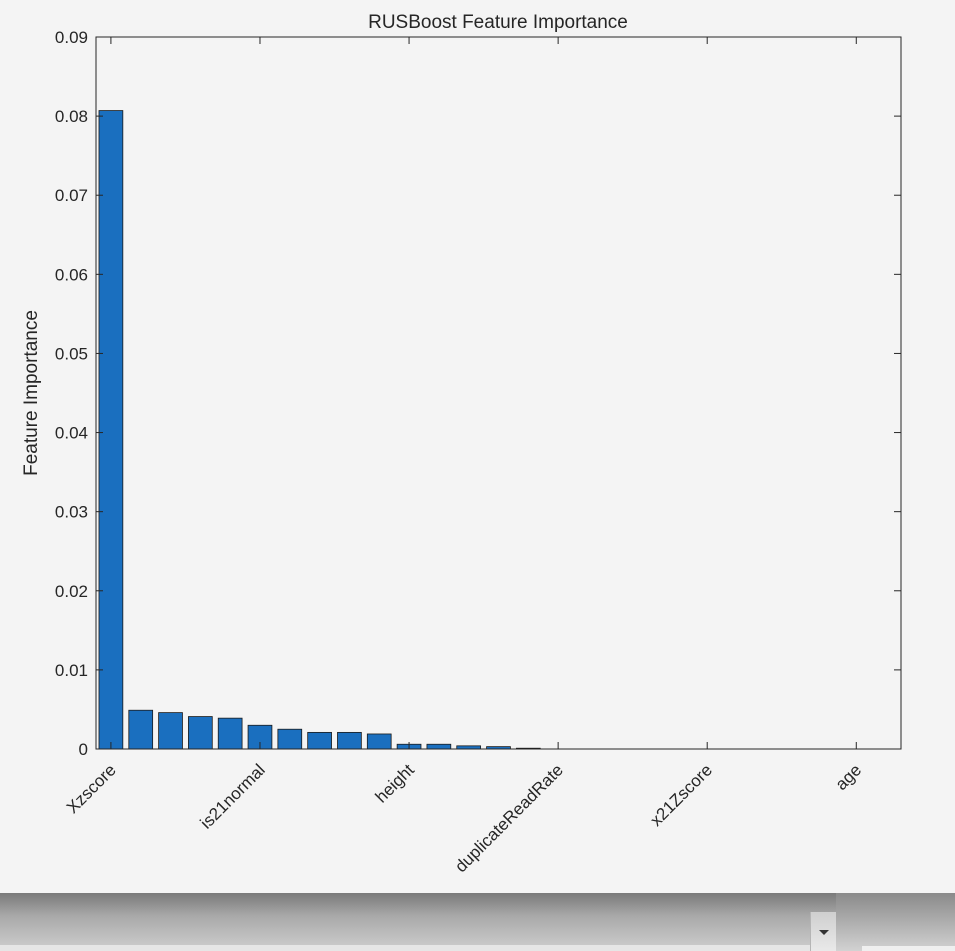 Image resolution: width=955 pixels, height=951 pixels. Describe the element at coordinates (498, 22) in the screenshot. I see `chart-title: RUSBoost Feature Importance` at that location.